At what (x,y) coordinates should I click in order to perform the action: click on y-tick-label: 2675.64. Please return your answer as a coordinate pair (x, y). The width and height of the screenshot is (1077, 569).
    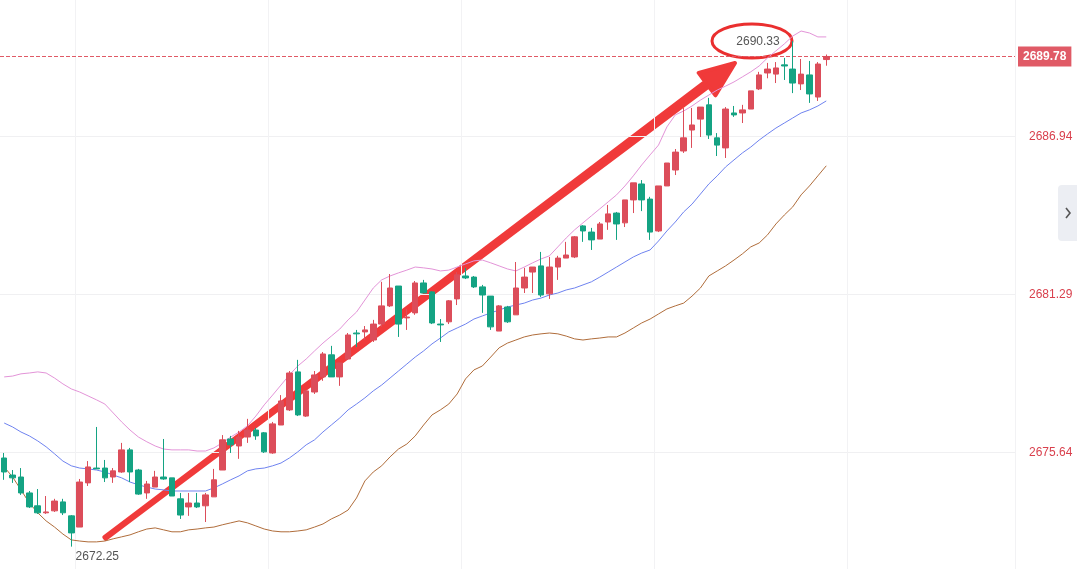
    Looking at the image, I should click on (1051, 451).